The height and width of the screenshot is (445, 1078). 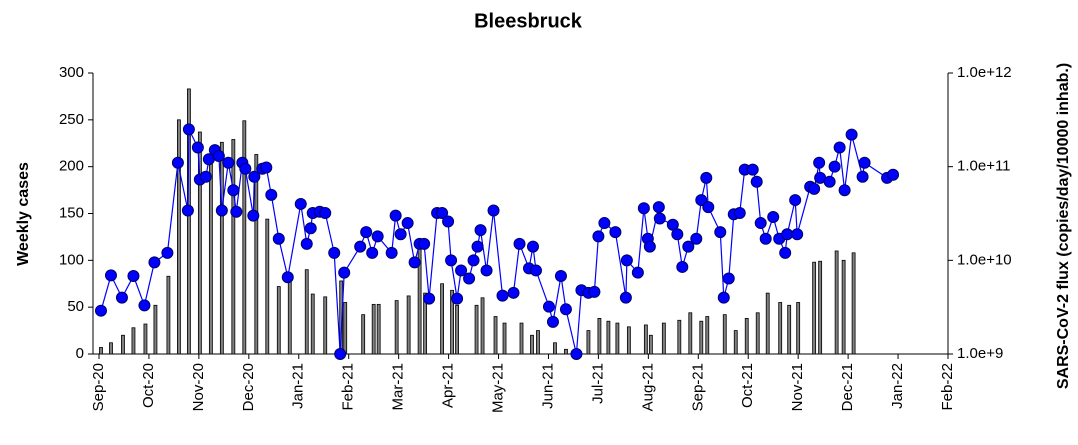 I want to click on x-tick-label: Sep-20, so click(x=98, y=387).